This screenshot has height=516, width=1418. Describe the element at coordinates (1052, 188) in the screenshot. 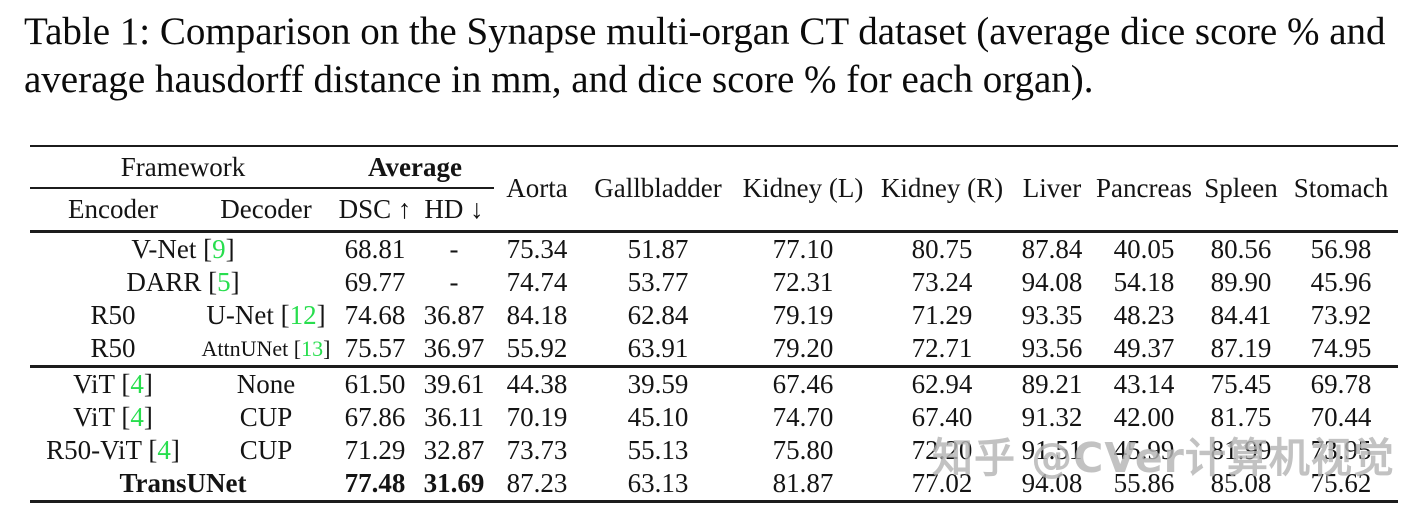

I see `col-header-organ-liver: Liver` at that location.